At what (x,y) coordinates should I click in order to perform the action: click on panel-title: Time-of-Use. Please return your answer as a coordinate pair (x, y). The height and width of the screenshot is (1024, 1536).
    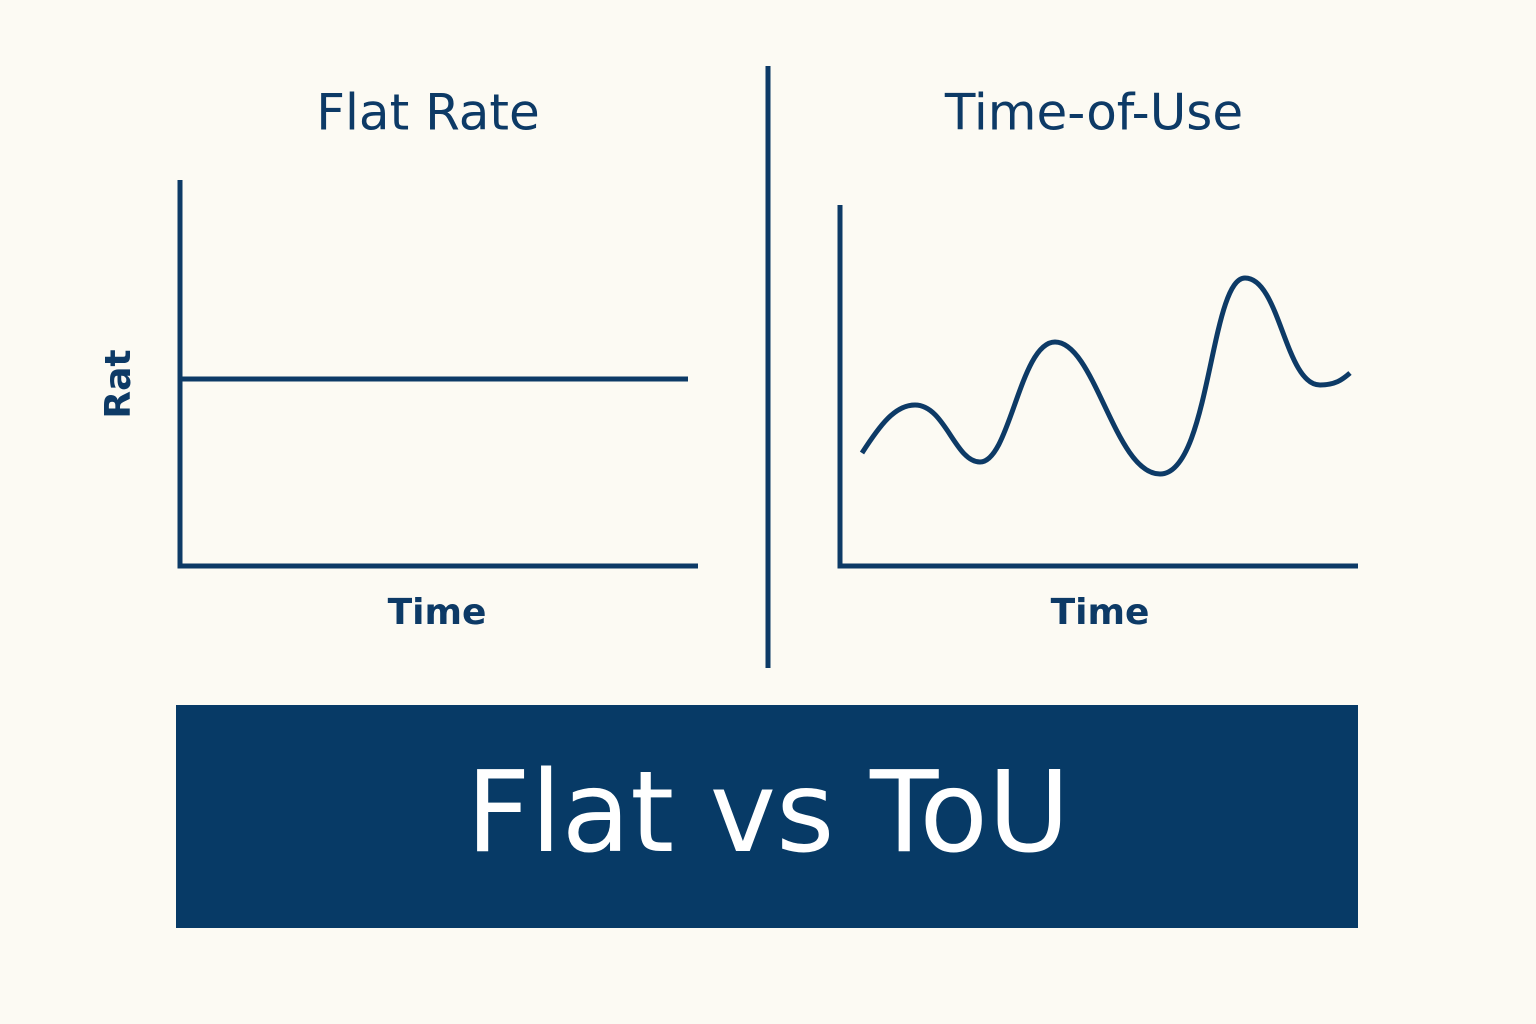
    Looking at the image, I should click on (1093, 113).